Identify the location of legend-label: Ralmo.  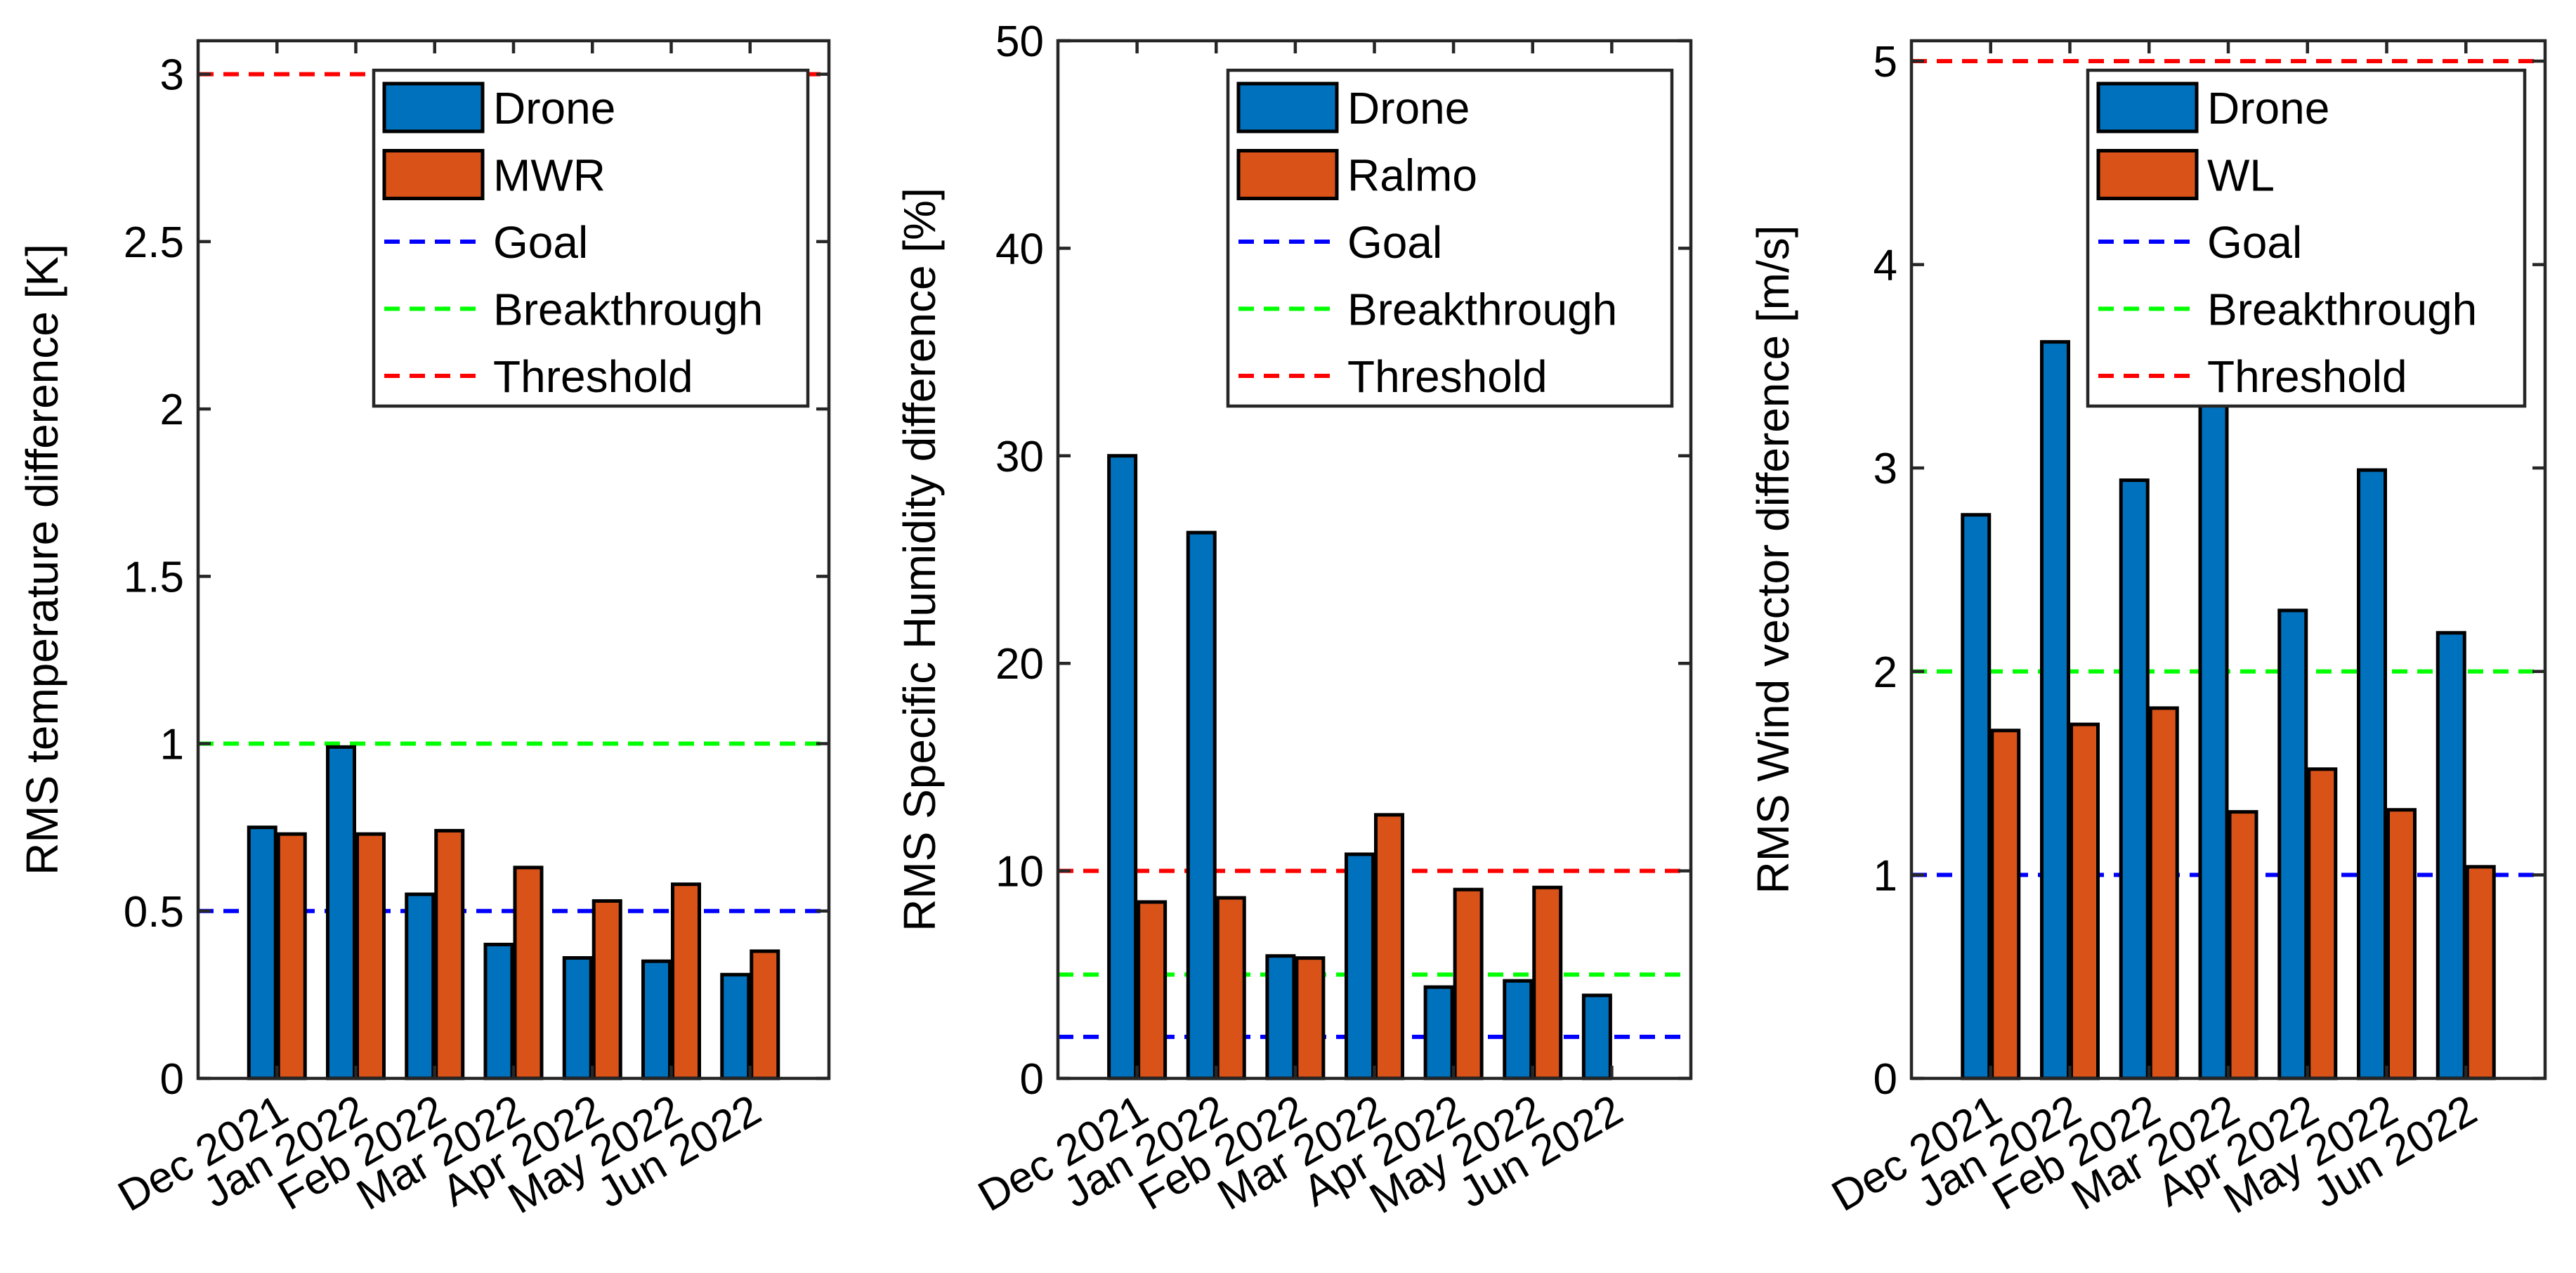
(1412, 175).